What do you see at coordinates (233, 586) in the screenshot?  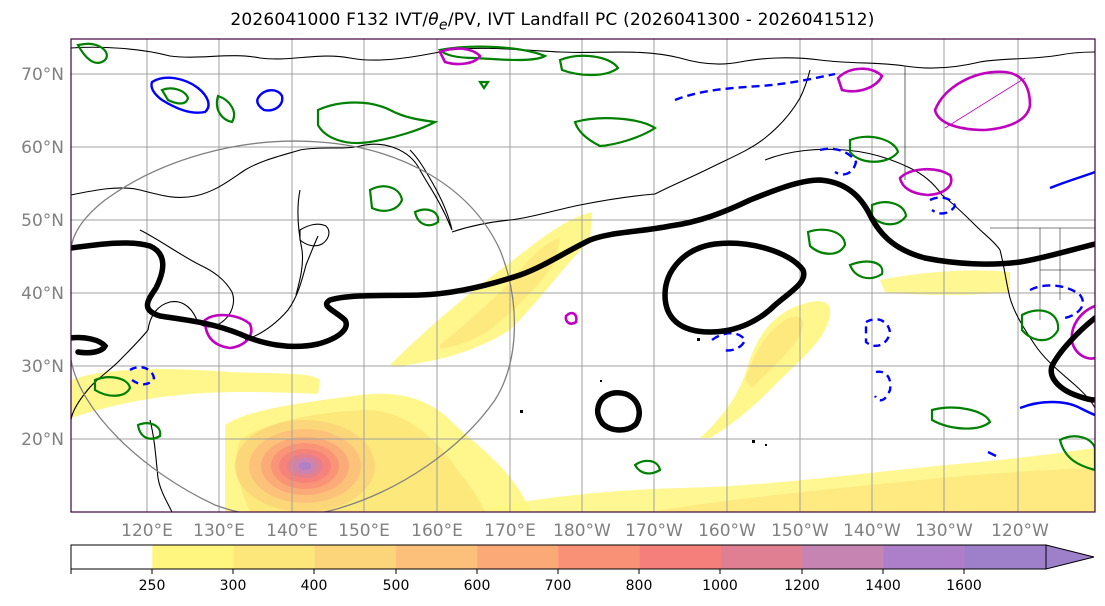 I see `colorbar-label: 300` at bounding box center [233, 586].